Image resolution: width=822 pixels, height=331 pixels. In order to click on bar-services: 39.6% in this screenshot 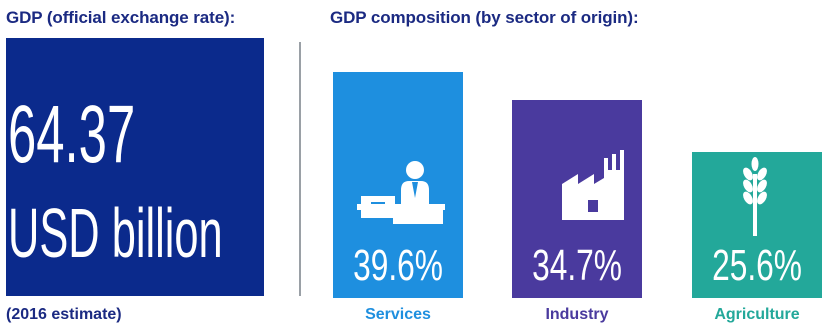, I will do `click(398, 185)`.